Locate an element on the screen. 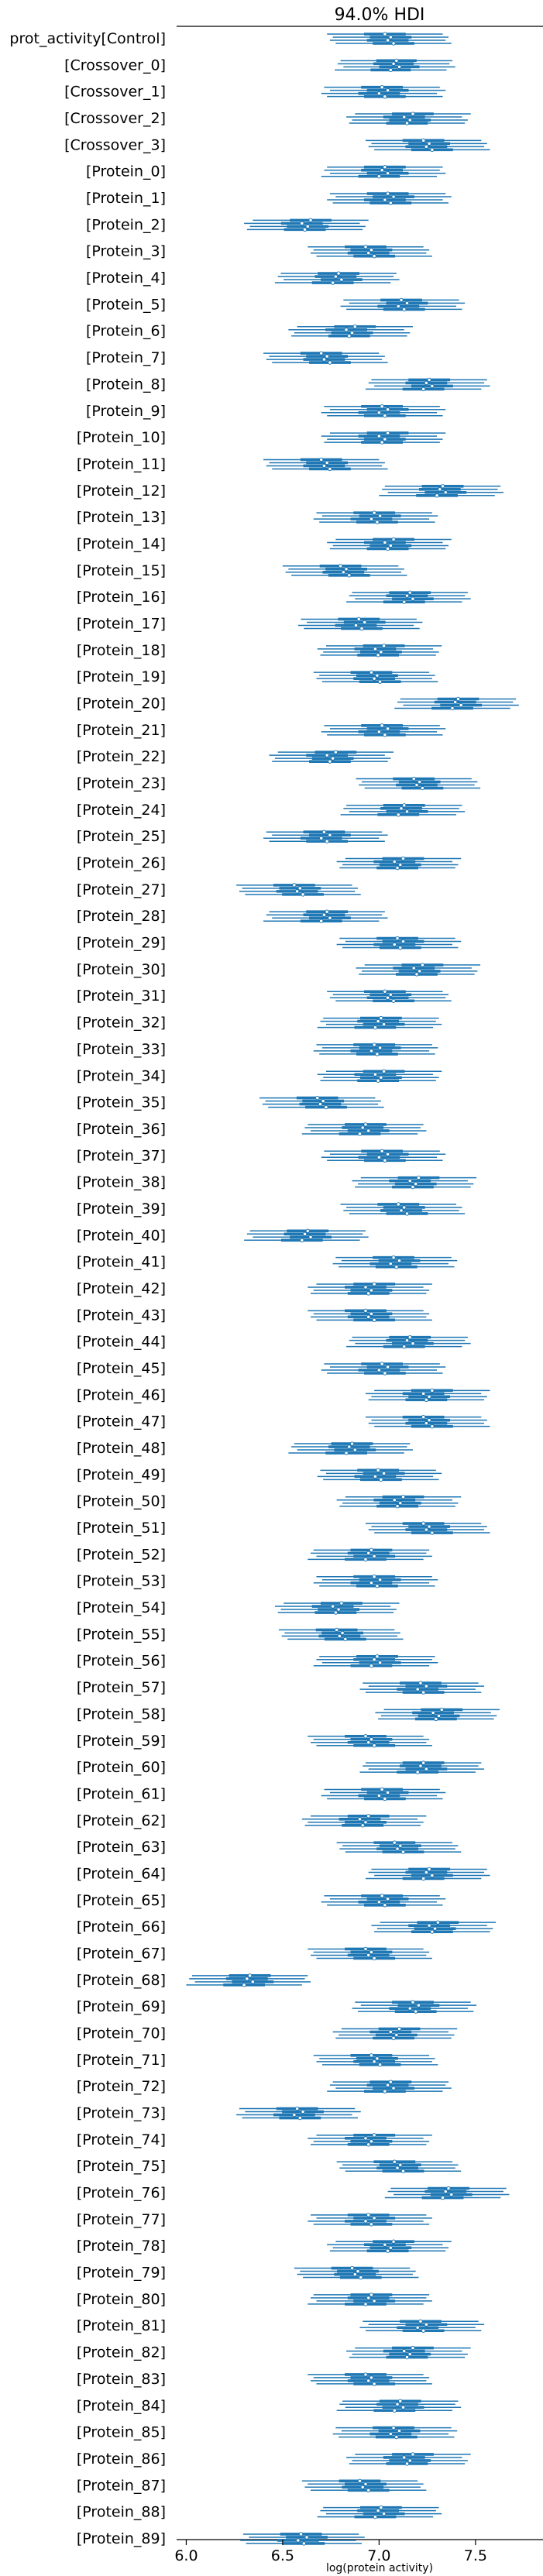  y-tick-label: [Protein_76] is located at coordinates (121, 2193).